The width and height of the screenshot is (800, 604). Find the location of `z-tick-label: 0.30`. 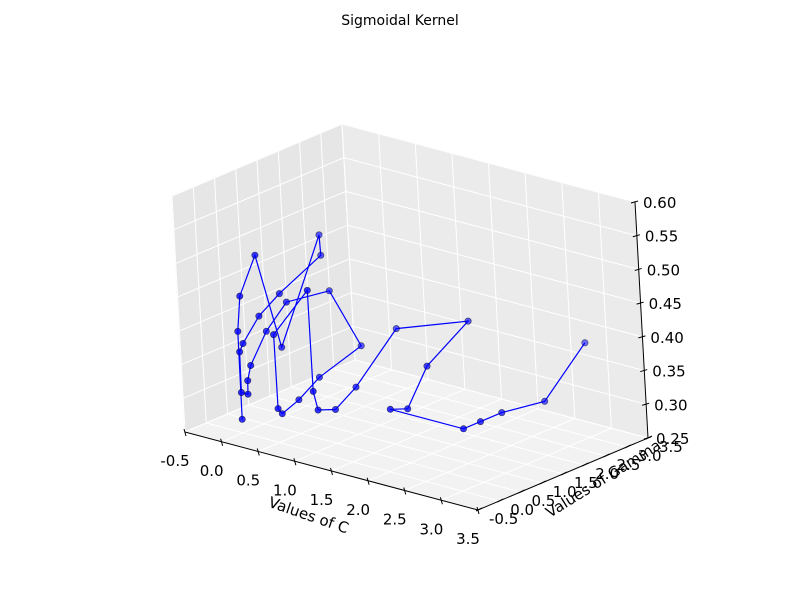

z-tick-label: 0.30 is located at coordinates (670, 405).